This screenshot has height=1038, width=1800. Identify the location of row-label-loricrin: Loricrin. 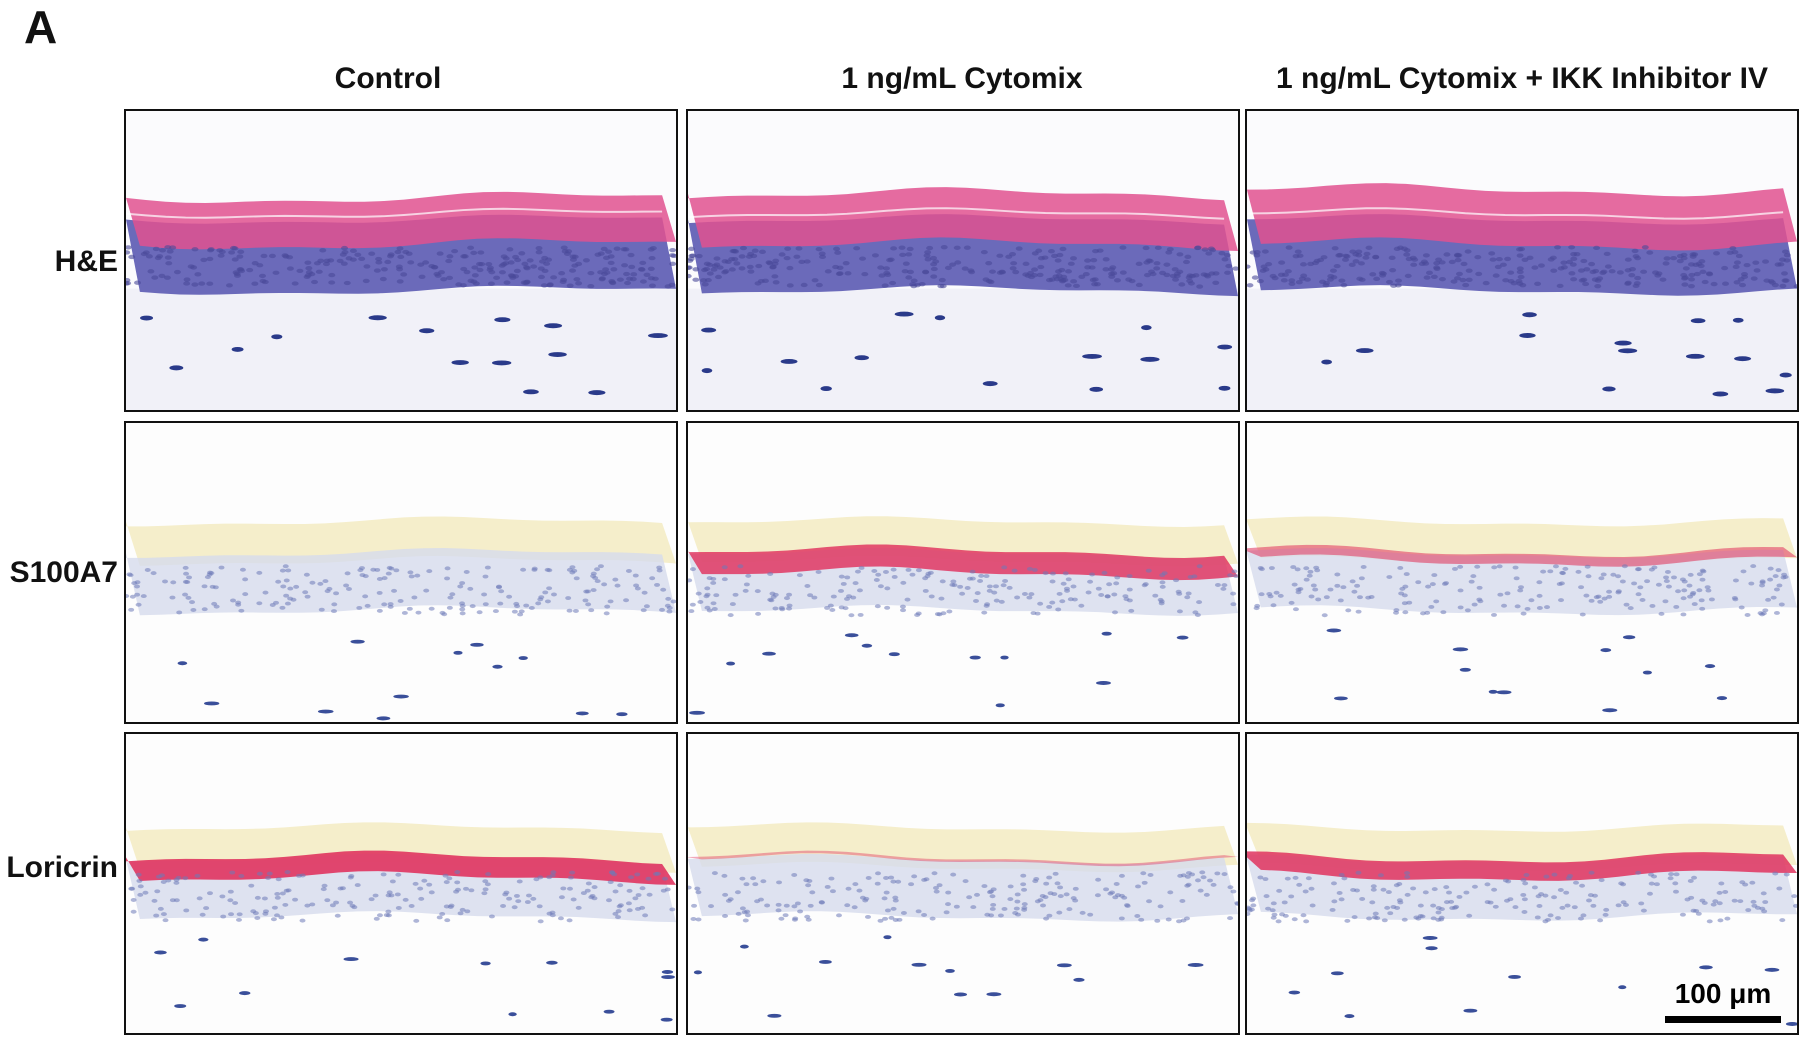
(62, 867).